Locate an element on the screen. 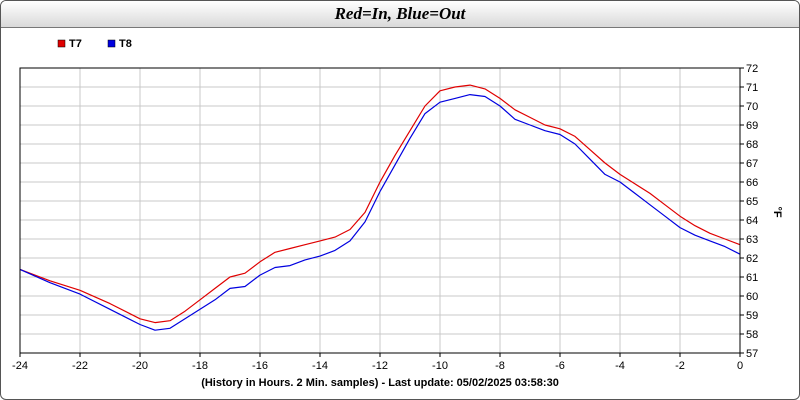 The height and width of the screenshot is (400, 800). y-tick-label: 64 is located at coordinates (752, 221).